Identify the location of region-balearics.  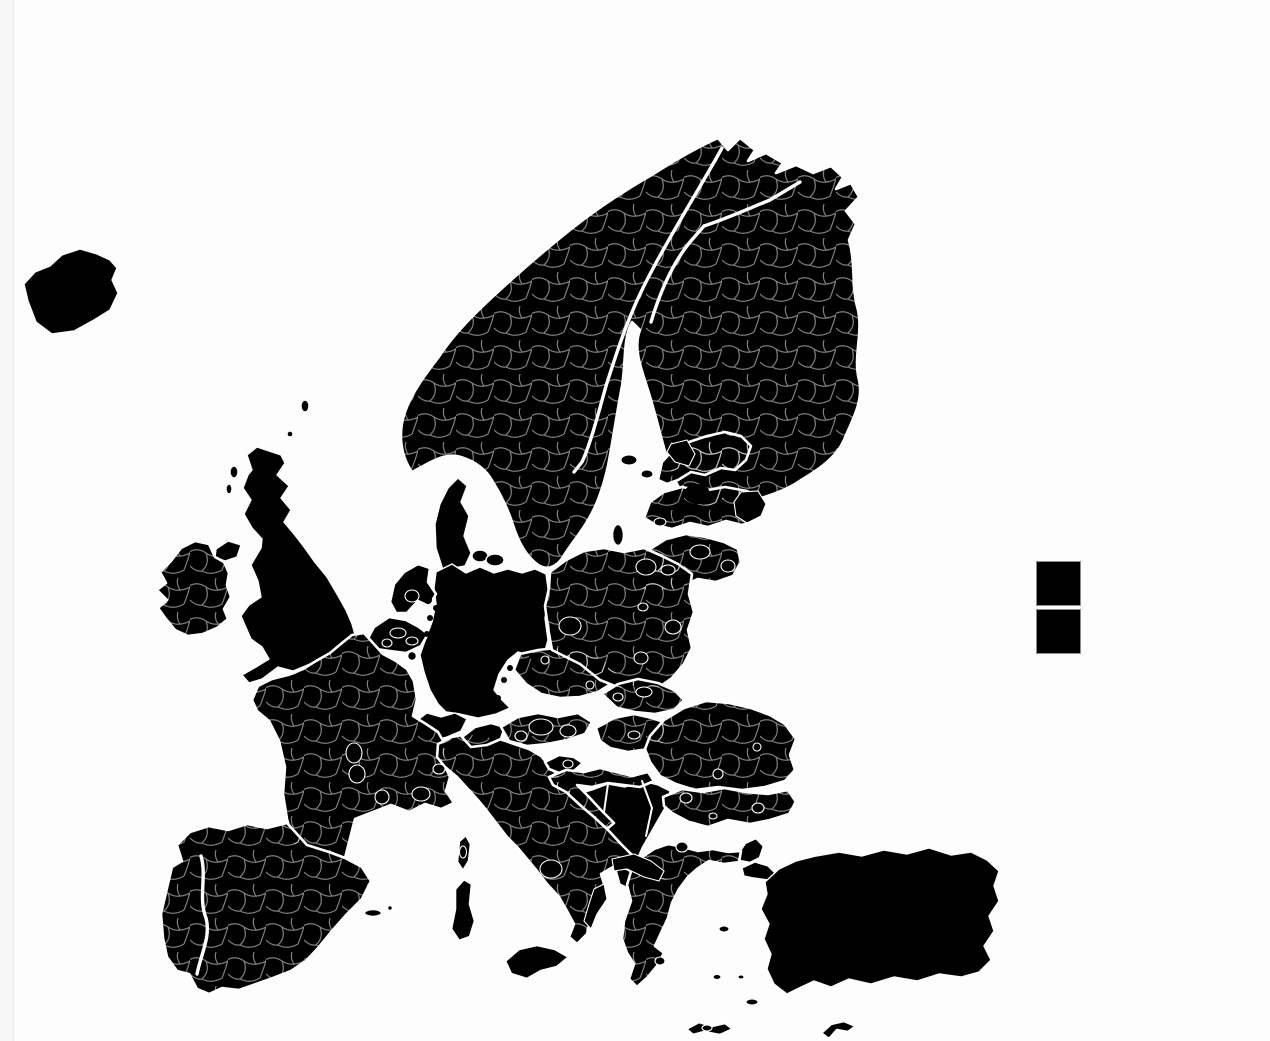
(373, 913).